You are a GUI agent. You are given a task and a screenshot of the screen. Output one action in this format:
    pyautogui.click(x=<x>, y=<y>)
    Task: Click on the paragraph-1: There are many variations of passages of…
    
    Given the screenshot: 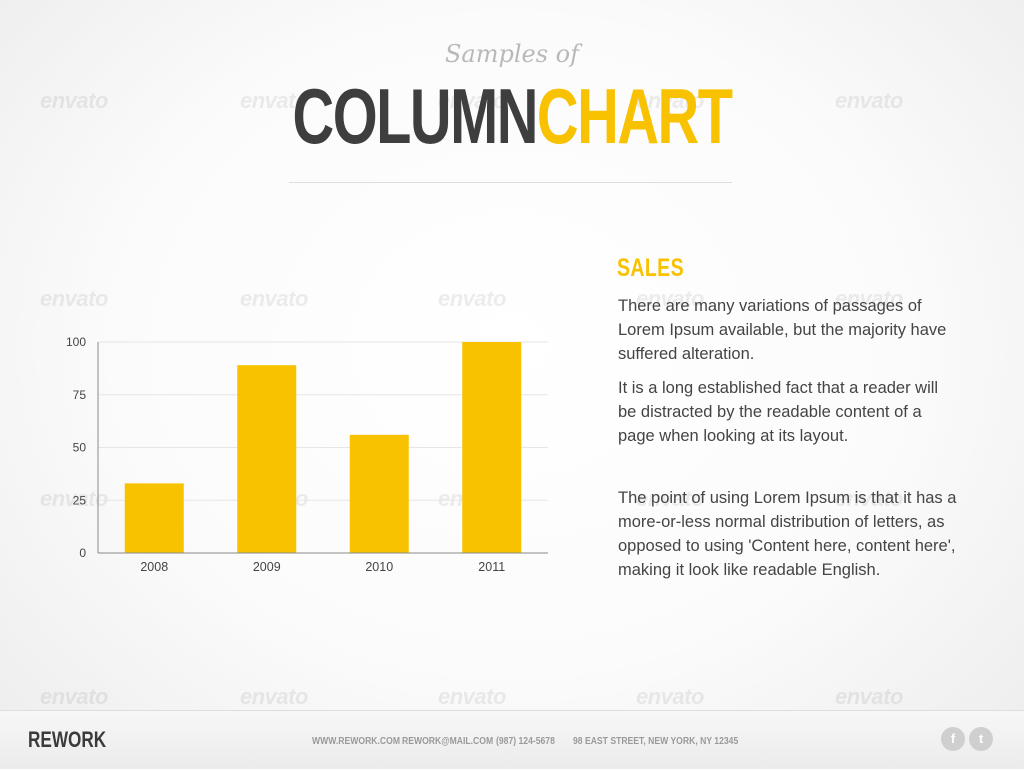 What is the action you would take?
    pyautogui.click(x=782, y=330)
    